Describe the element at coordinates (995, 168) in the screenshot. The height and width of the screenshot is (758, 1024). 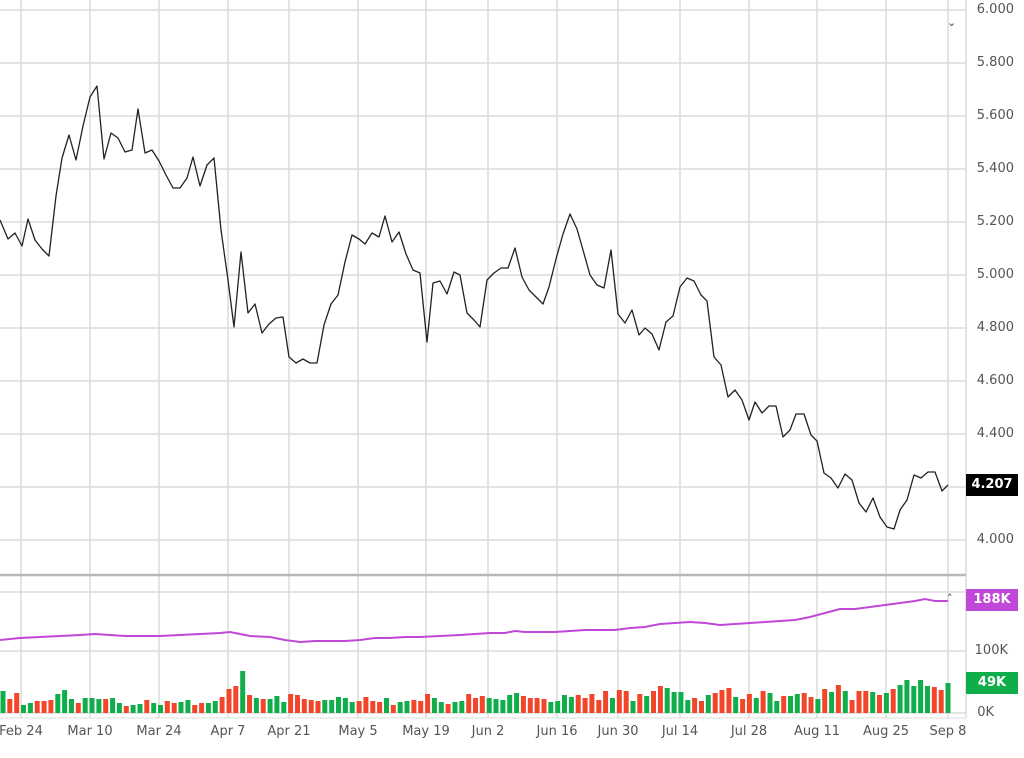
I see `price-tick: 5.400` at that location.